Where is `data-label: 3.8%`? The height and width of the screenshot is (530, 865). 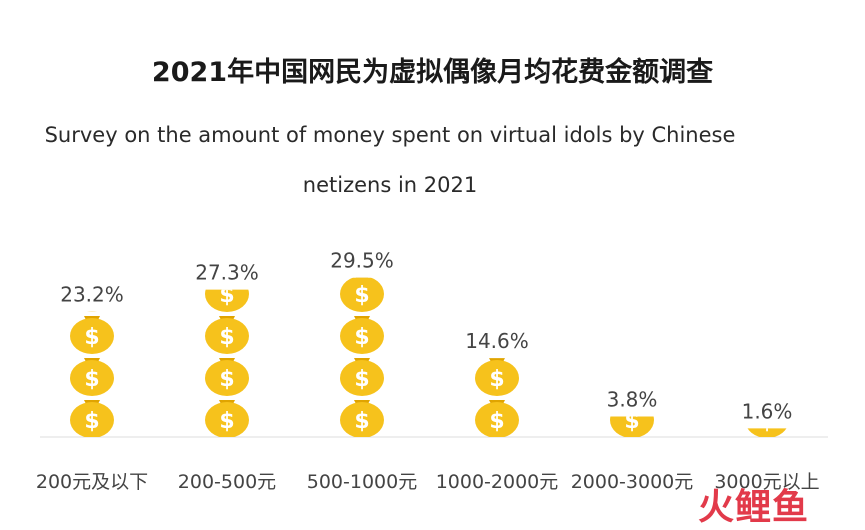 data-label: 3.8% is located at coordinates (632, 399).